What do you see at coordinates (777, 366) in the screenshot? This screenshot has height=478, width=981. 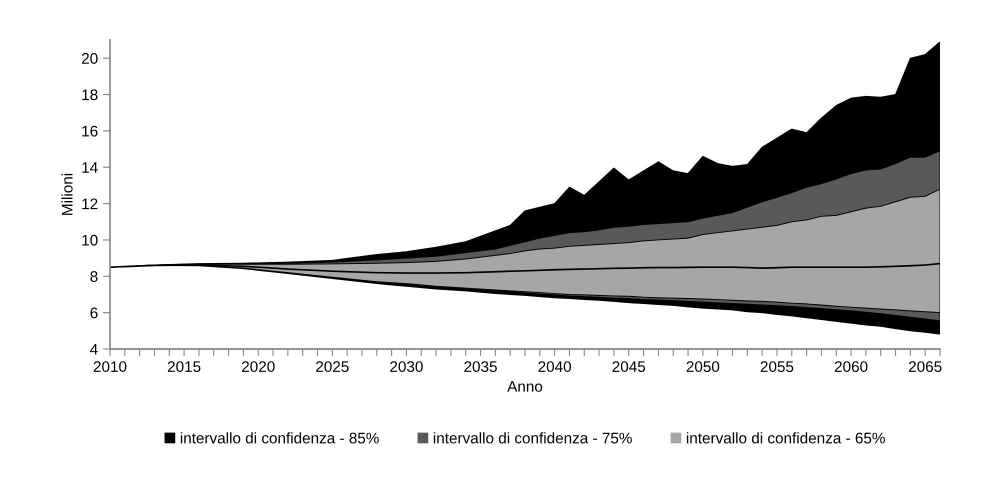 I see `x-tick-label: 2055` at bounding box center [777, 366].